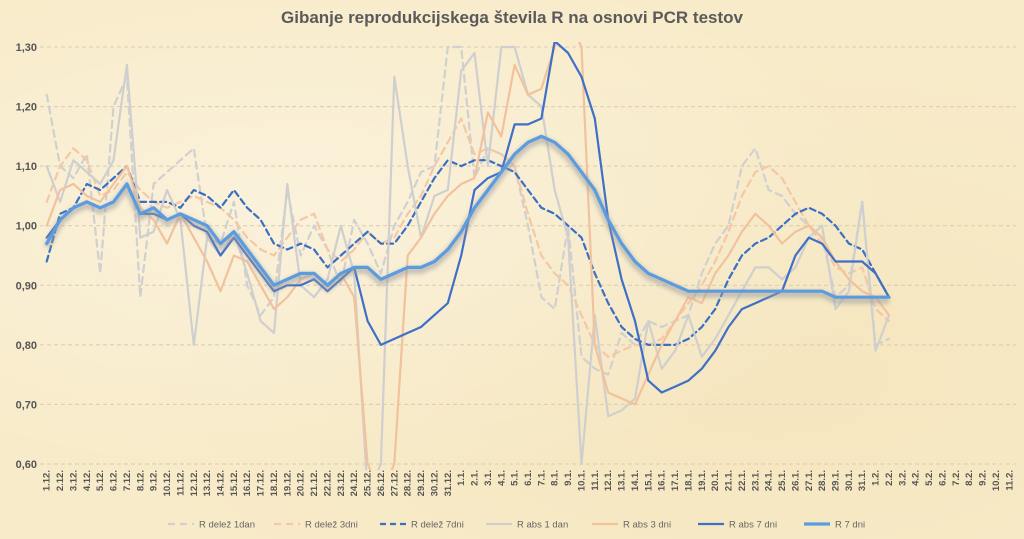 This screenshot has height=539, width=1024. I want to click on x-tick-label: 24.1., so click(769, 480).